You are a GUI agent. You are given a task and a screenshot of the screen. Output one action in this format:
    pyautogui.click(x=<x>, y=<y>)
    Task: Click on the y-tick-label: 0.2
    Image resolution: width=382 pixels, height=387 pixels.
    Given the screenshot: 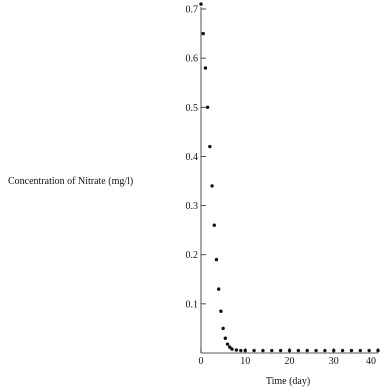 What is the action you would take?
    pyautogui.click(x=192, y=255)
    